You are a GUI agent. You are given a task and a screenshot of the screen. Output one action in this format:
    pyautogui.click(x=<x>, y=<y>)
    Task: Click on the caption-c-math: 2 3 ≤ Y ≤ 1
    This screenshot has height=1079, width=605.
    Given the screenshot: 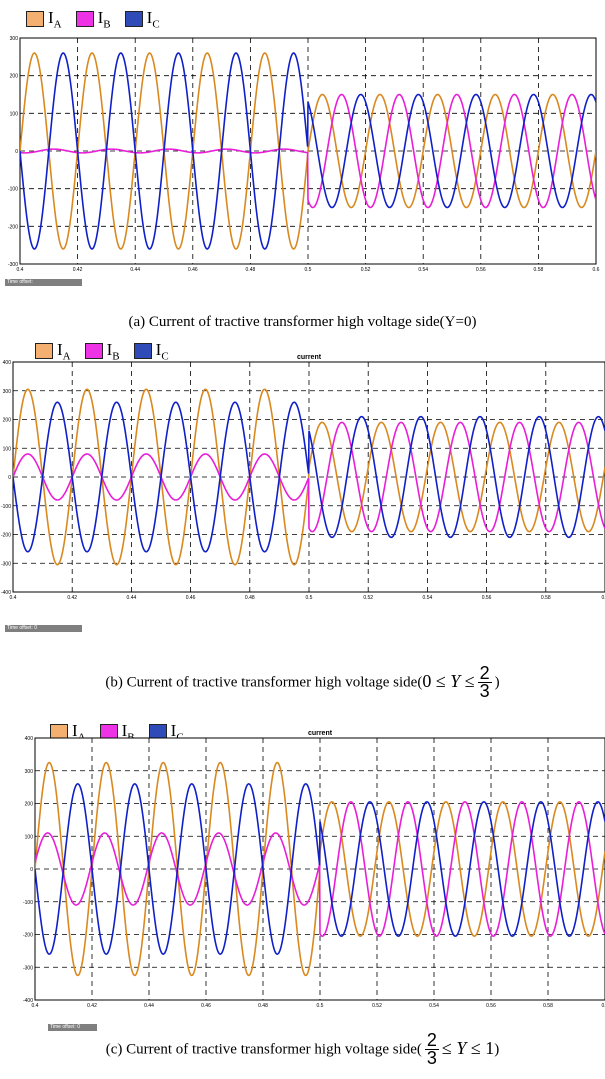 What is the action you would take?
    pyautogui.click(x=459, y=1049)
    